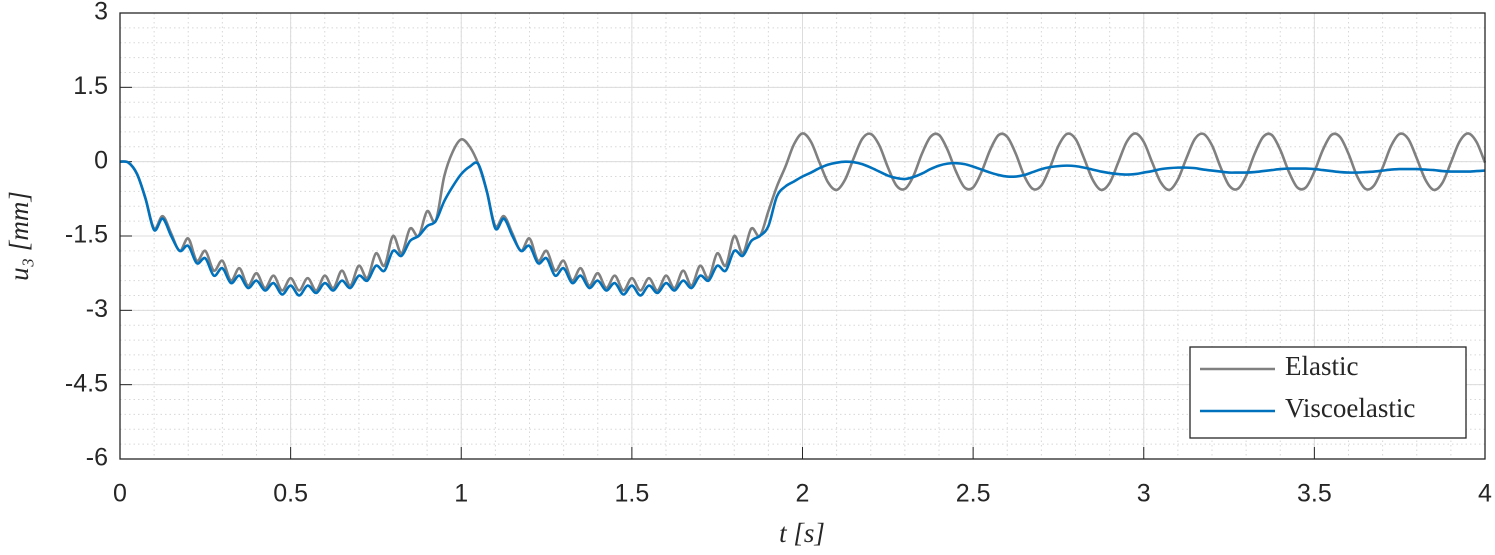 This screenshot has width=1495, height=555. Describe the element at coordinates (101, 160) in the screenshot. I see `y-tick-label: 0` at that location.